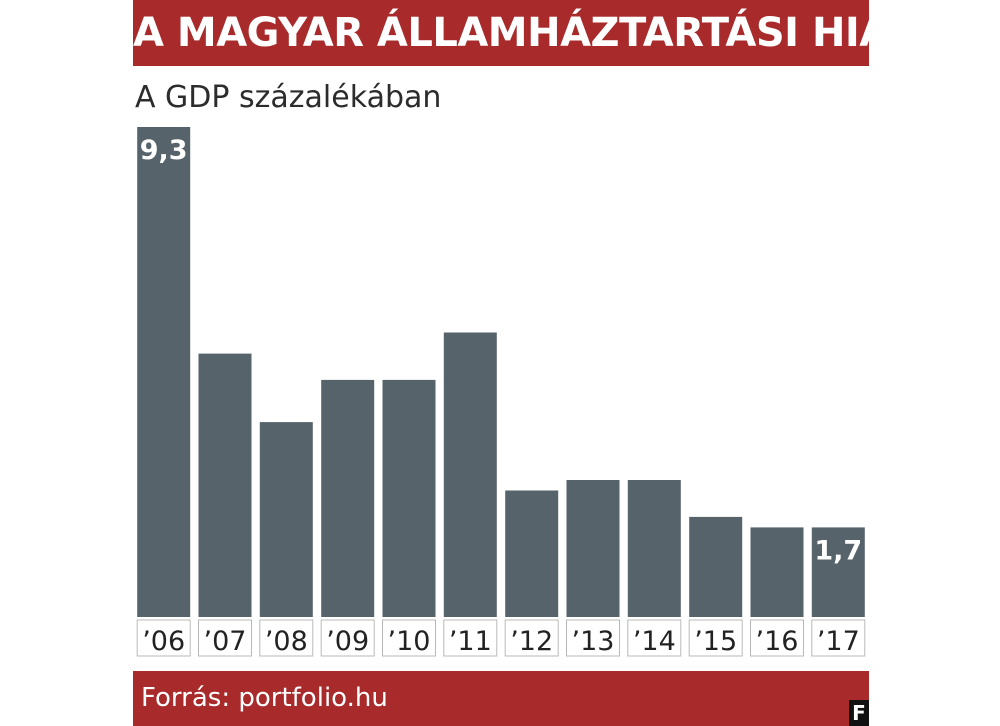  I want to click on x-tick-label: ’09, so click(347, 641).